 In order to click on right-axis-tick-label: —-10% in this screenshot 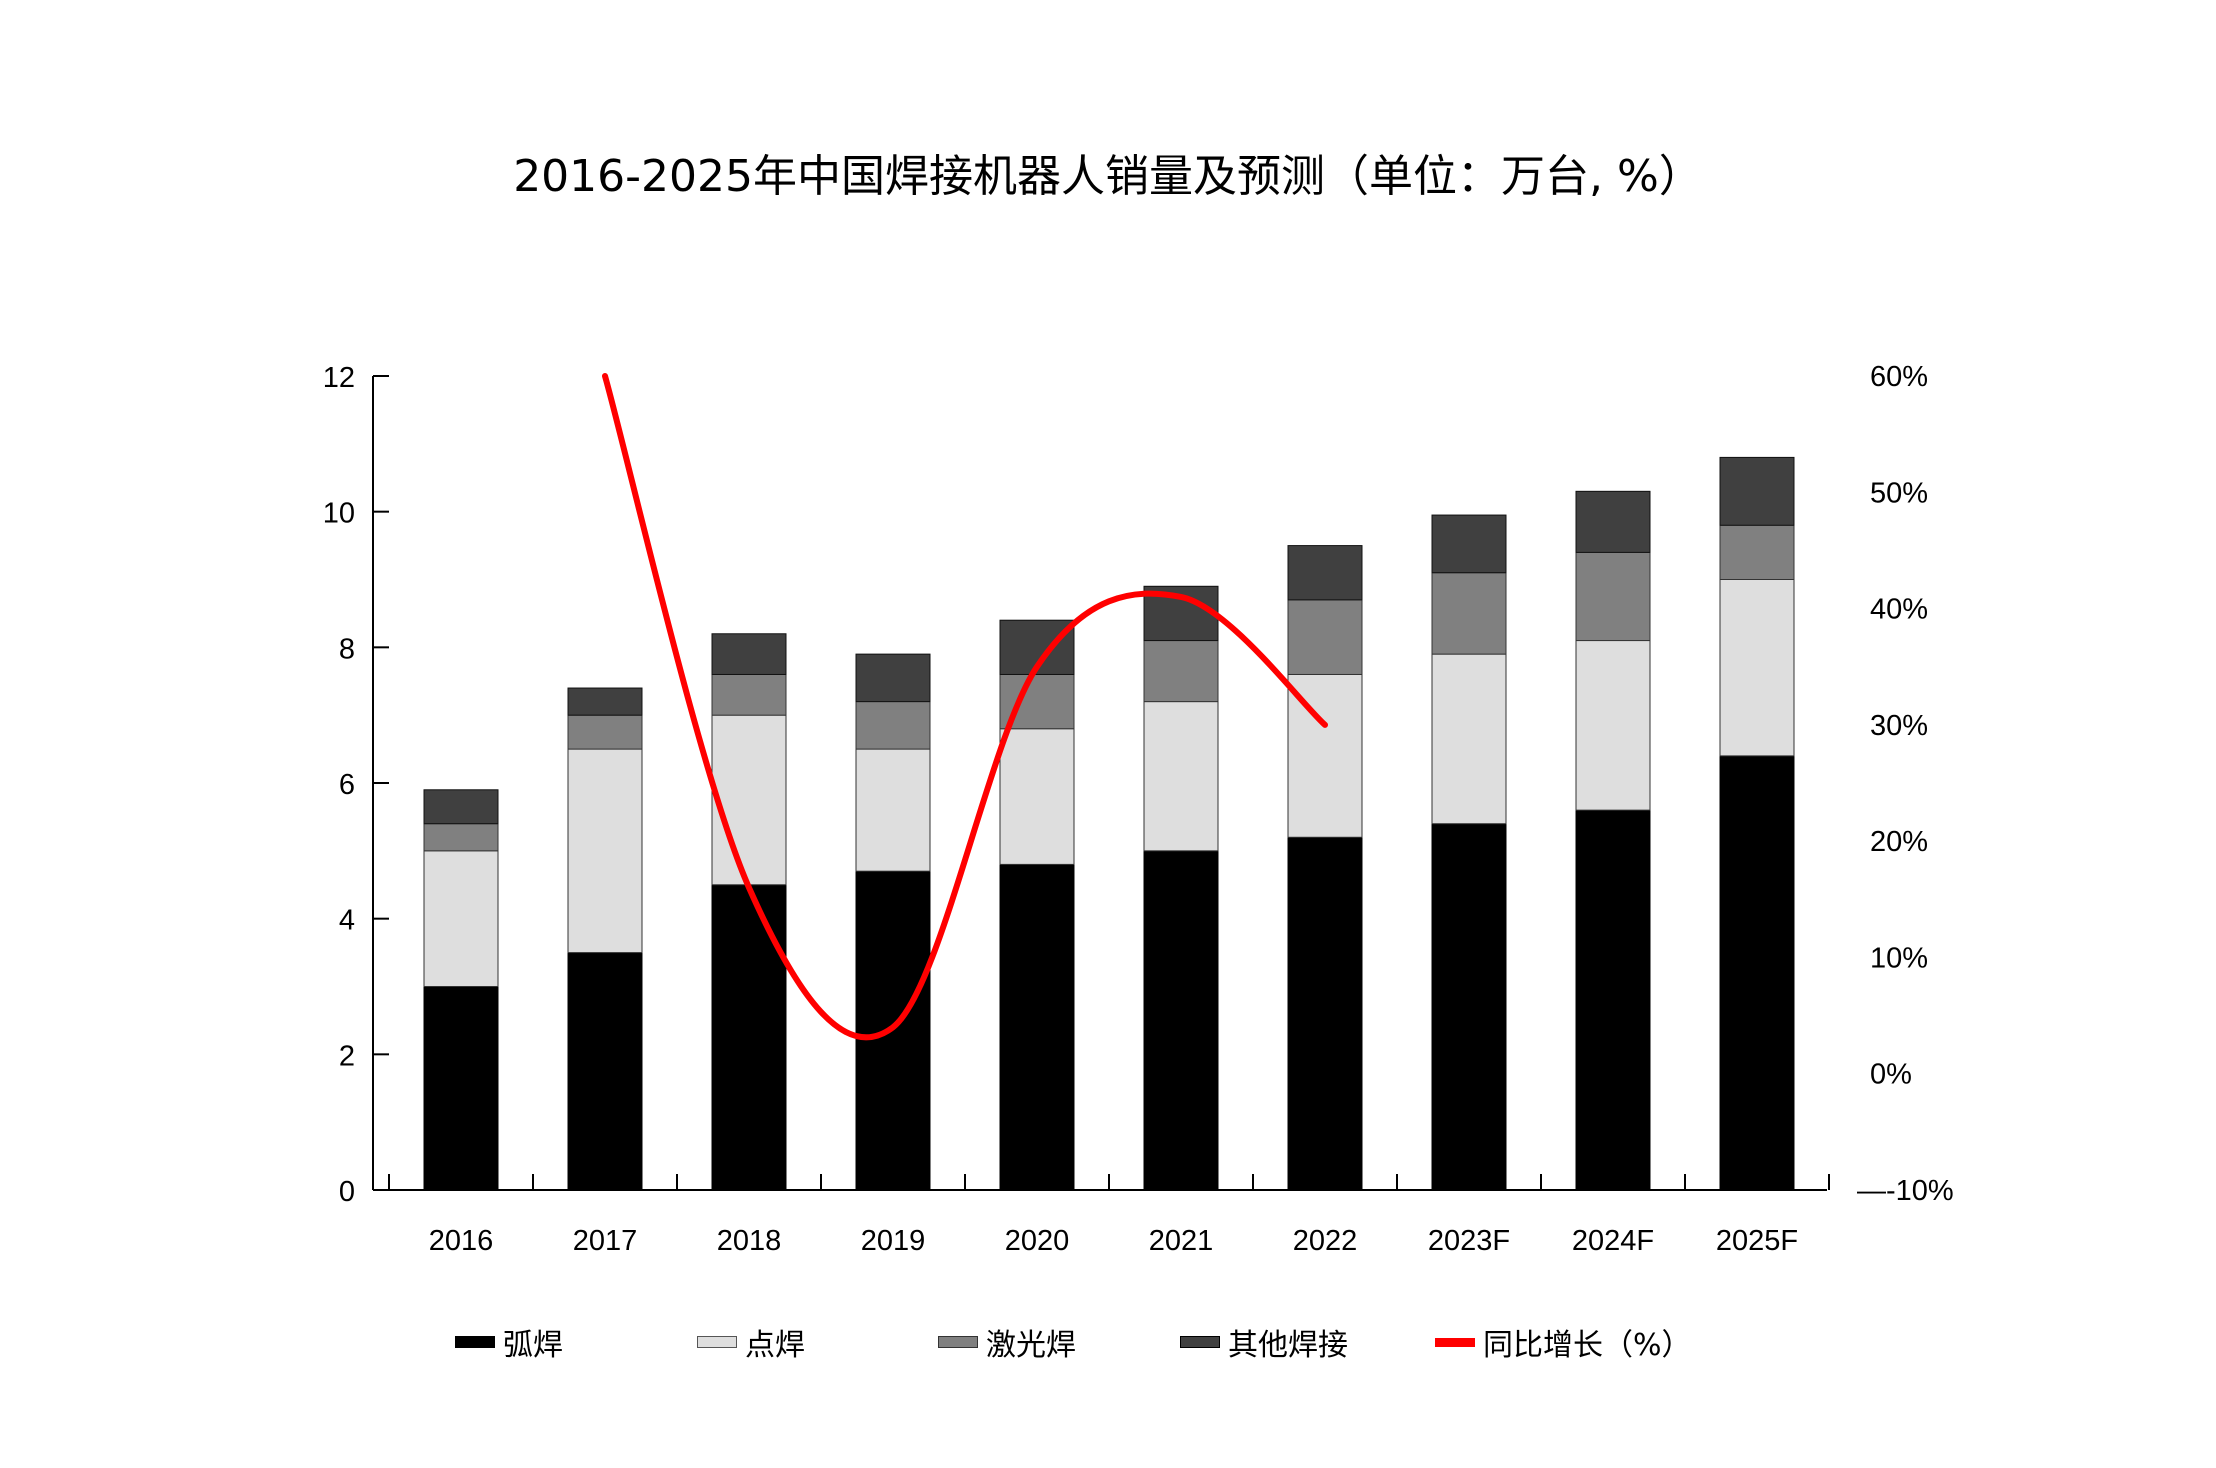, I will do `click(1905, 1191)`.